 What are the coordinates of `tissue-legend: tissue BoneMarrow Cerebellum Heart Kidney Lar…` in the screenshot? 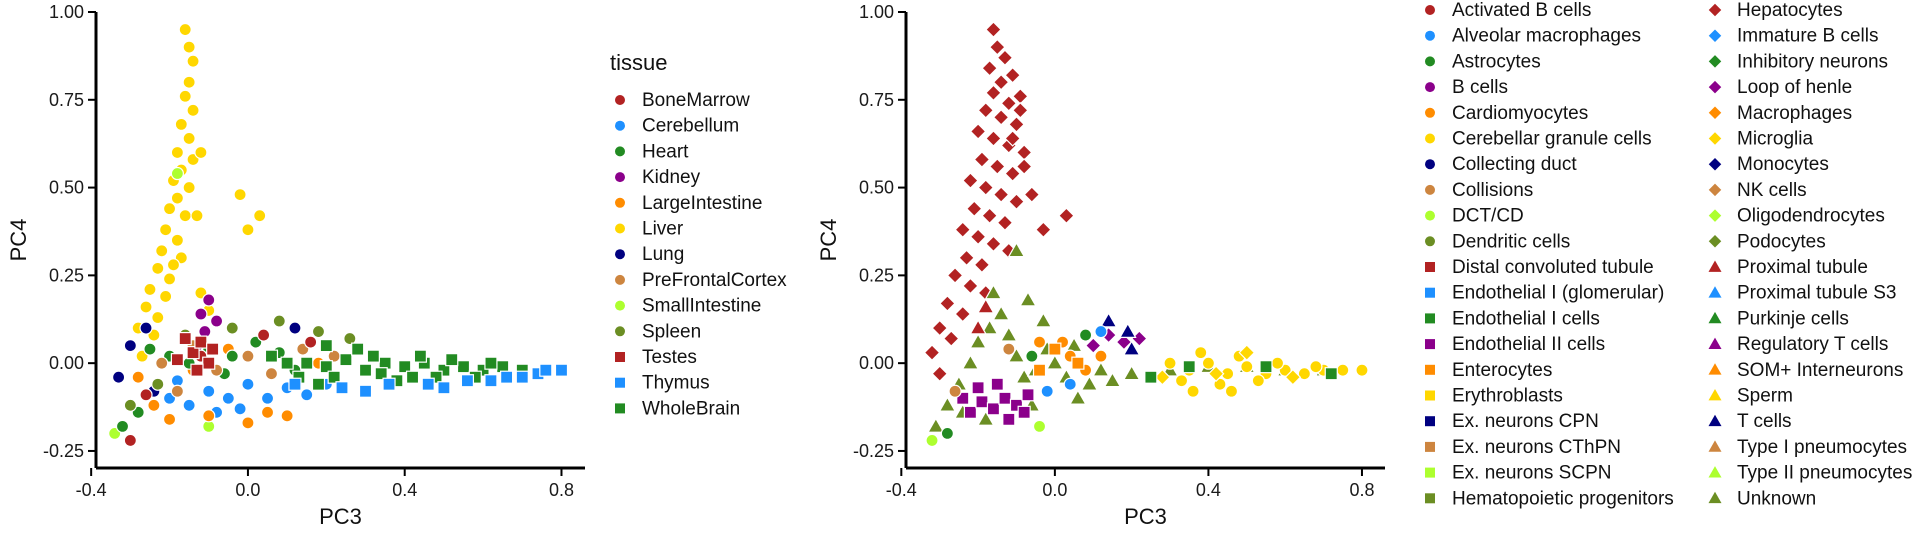 It's located at (698, 234).